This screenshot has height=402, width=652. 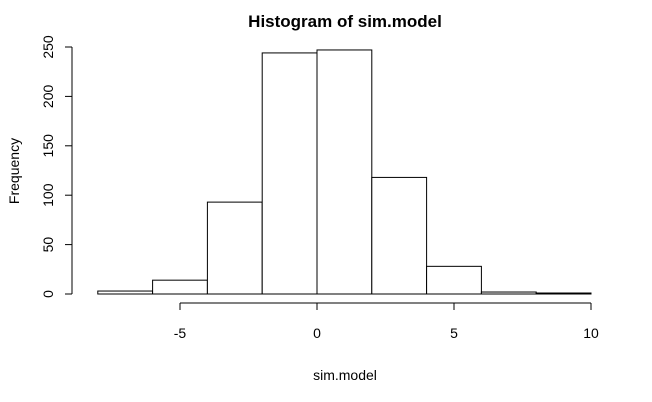 I want to click on y-axis-label: Frequency, so click(x=14, y=171).